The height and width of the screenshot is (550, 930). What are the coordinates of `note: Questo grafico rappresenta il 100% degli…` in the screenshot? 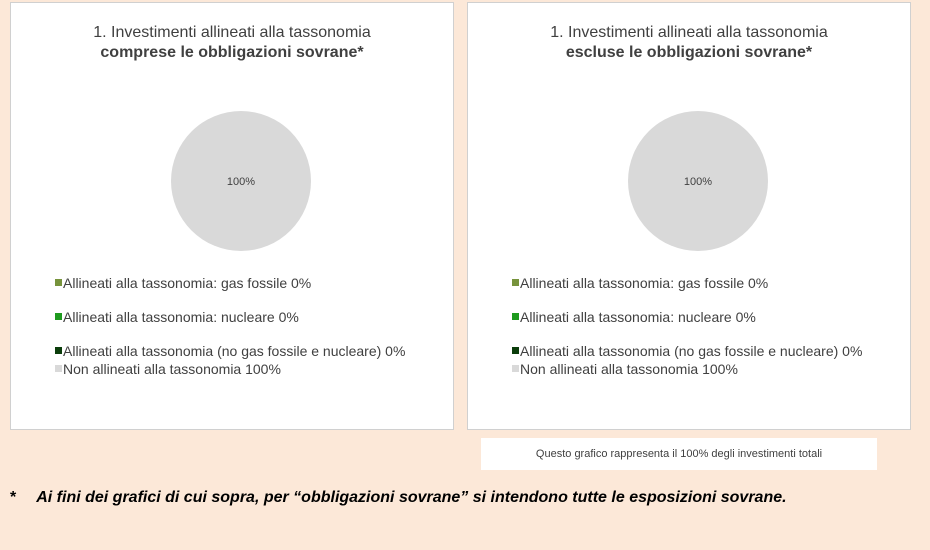 It's located at (679, 454).